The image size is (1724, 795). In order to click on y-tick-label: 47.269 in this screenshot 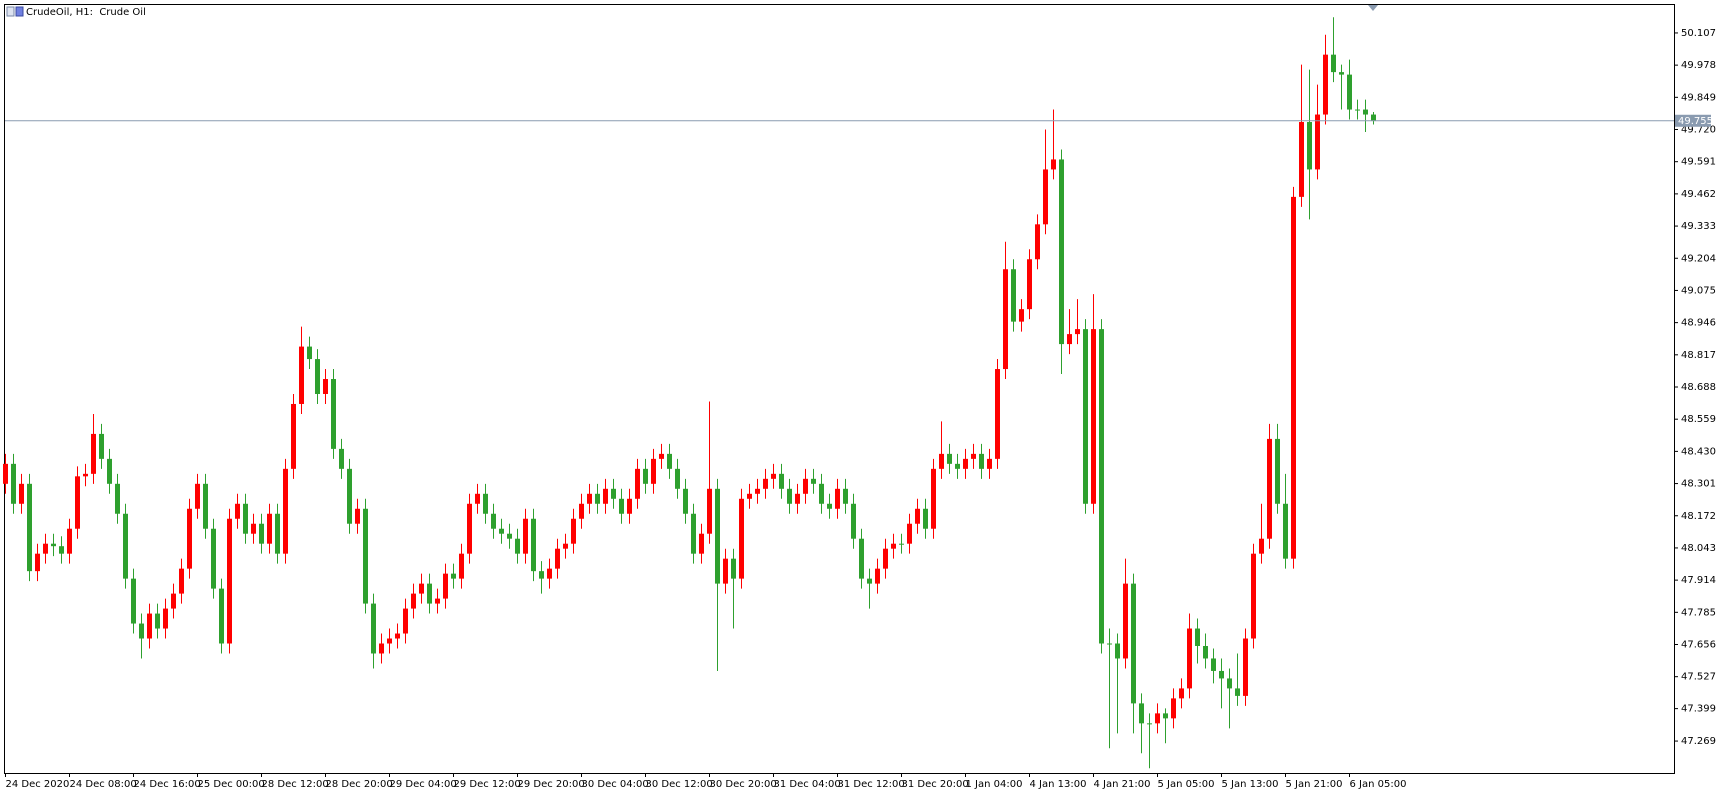, I will do `click(1698, 741)`.